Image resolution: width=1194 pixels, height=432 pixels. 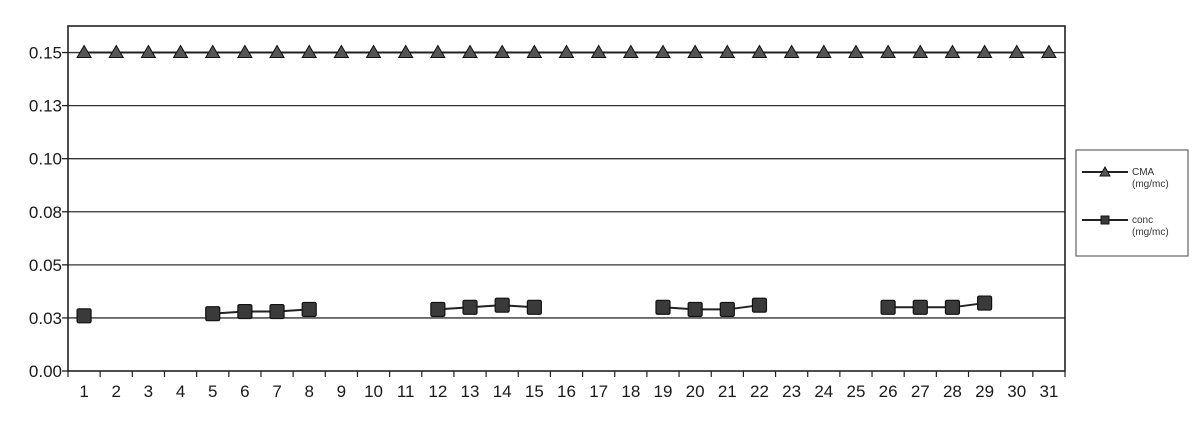 What do you see at coordinates (566, 391) in the screenshot?
I see `x-tick-label: 16` at bounding box center [566, 391].